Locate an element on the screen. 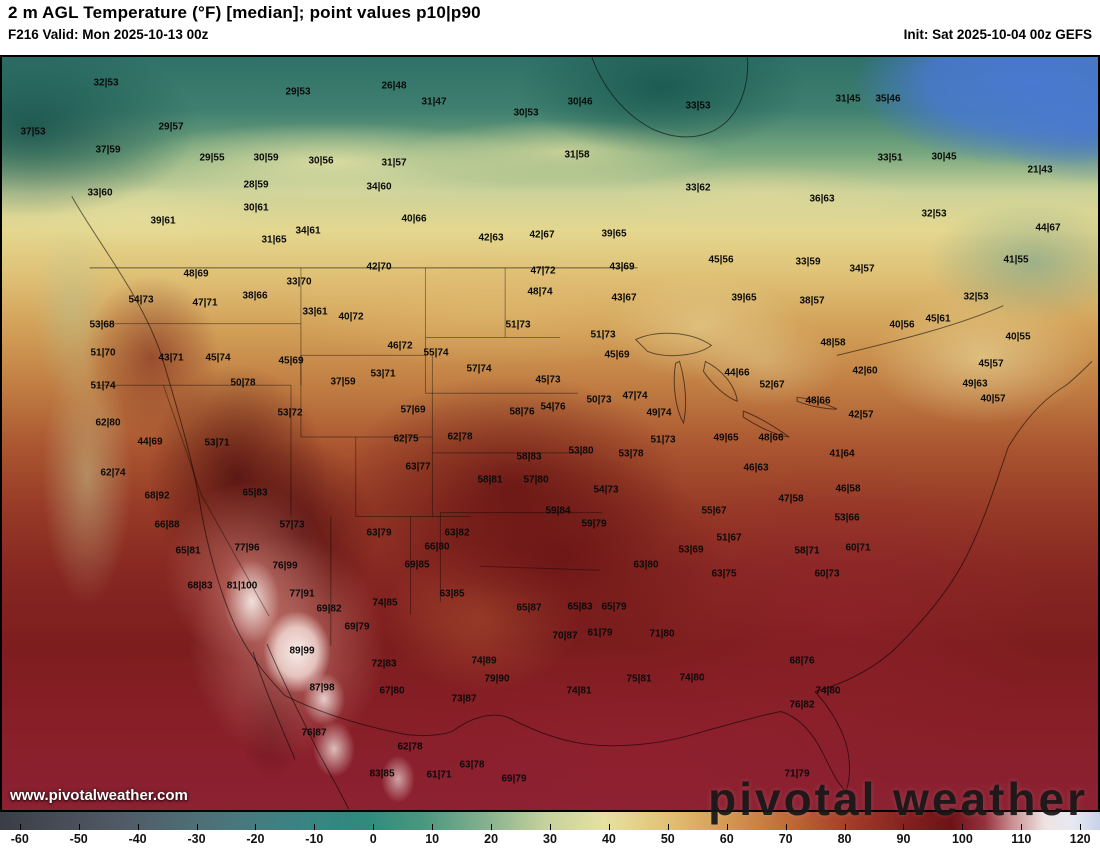  point-value-label: 71|80 is located at coordinates (662, 634).